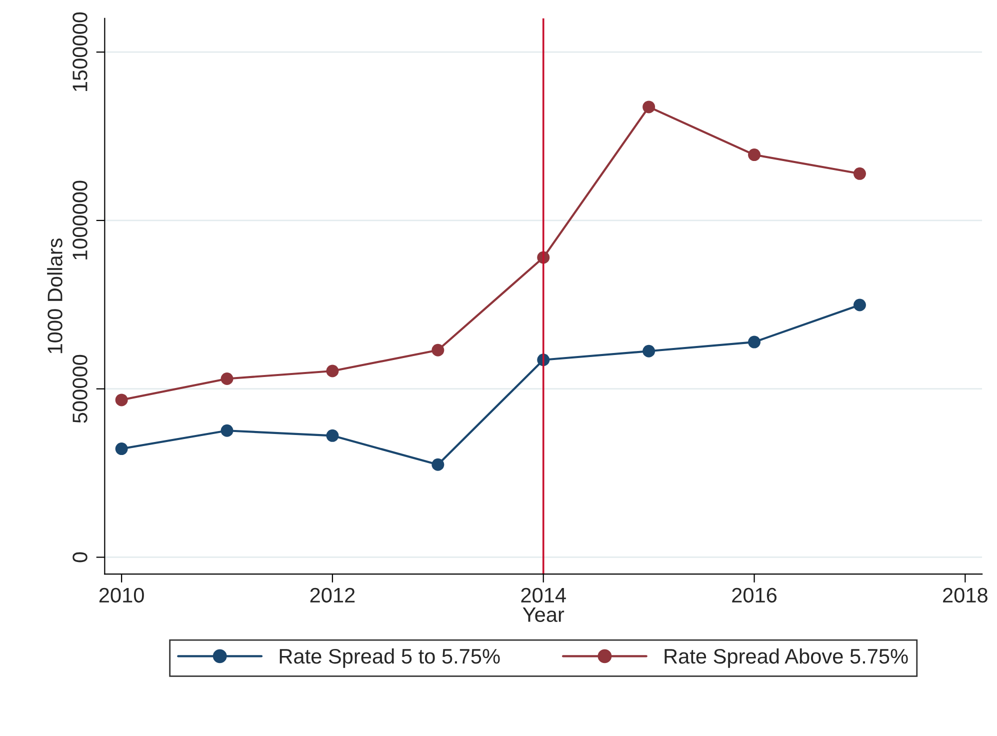 This screenshot has height=736, width=997. I want to click on x-tick-label: 2014, so click(543, 595).